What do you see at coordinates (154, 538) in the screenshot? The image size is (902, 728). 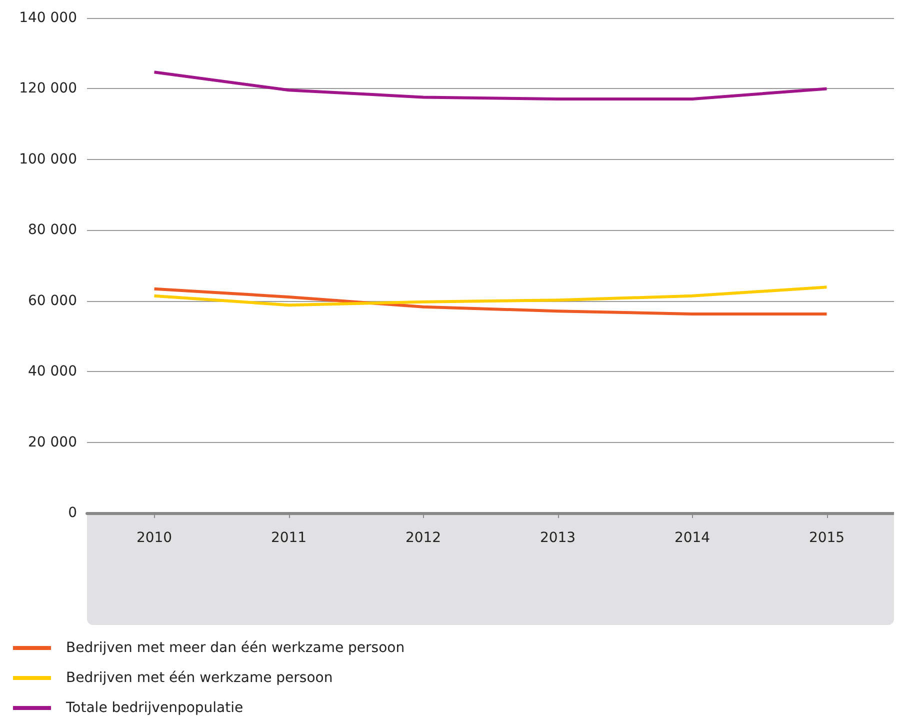 I see `x-tick-label: 2010` at bounding box center [154, 538].